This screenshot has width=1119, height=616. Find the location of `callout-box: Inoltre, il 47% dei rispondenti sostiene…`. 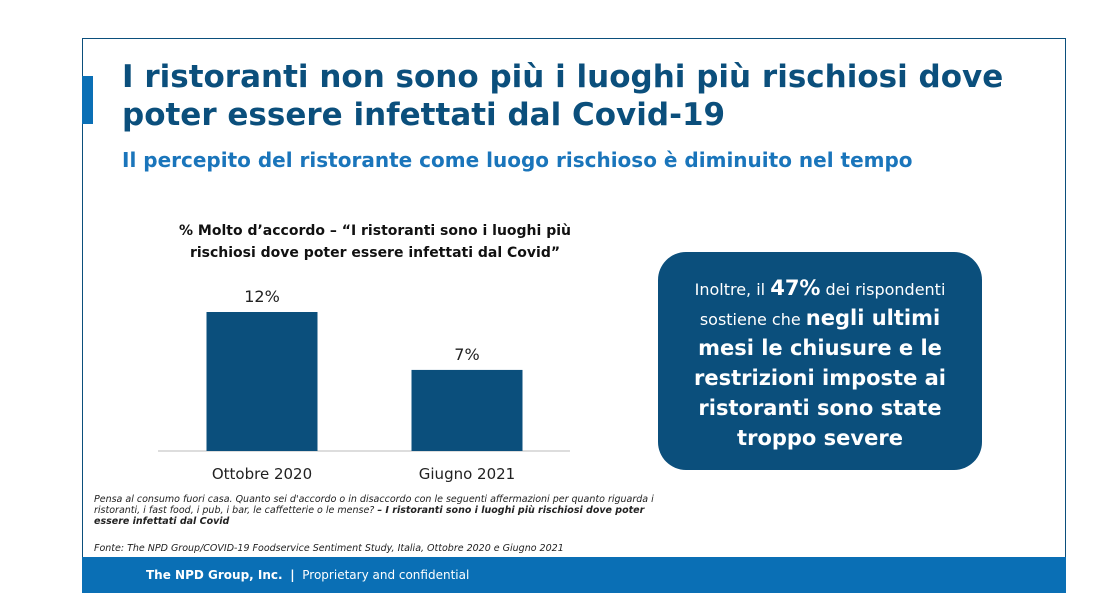

callout-box: Inoltre, il 47% dei rispondenti sostiene… is located at coordinates (820, 361).